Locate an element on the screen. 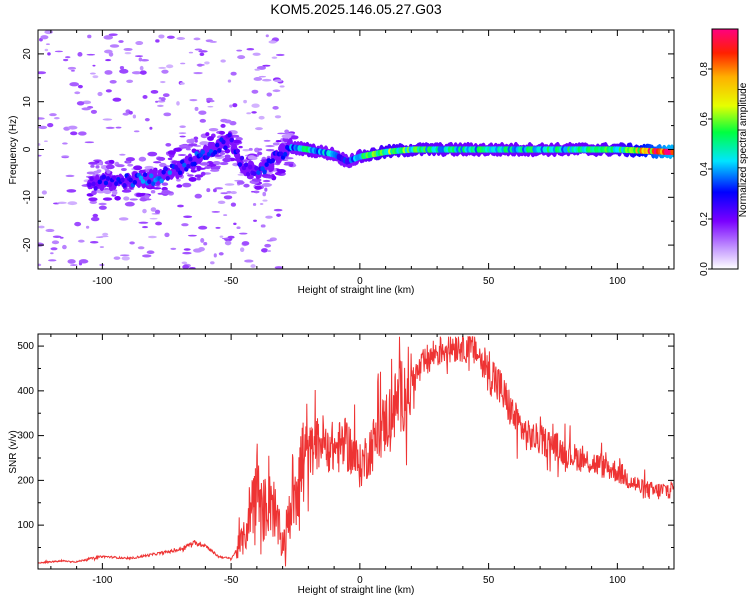  spectrogram-y-tick-label: 20 is located at coordinates (27, 54).